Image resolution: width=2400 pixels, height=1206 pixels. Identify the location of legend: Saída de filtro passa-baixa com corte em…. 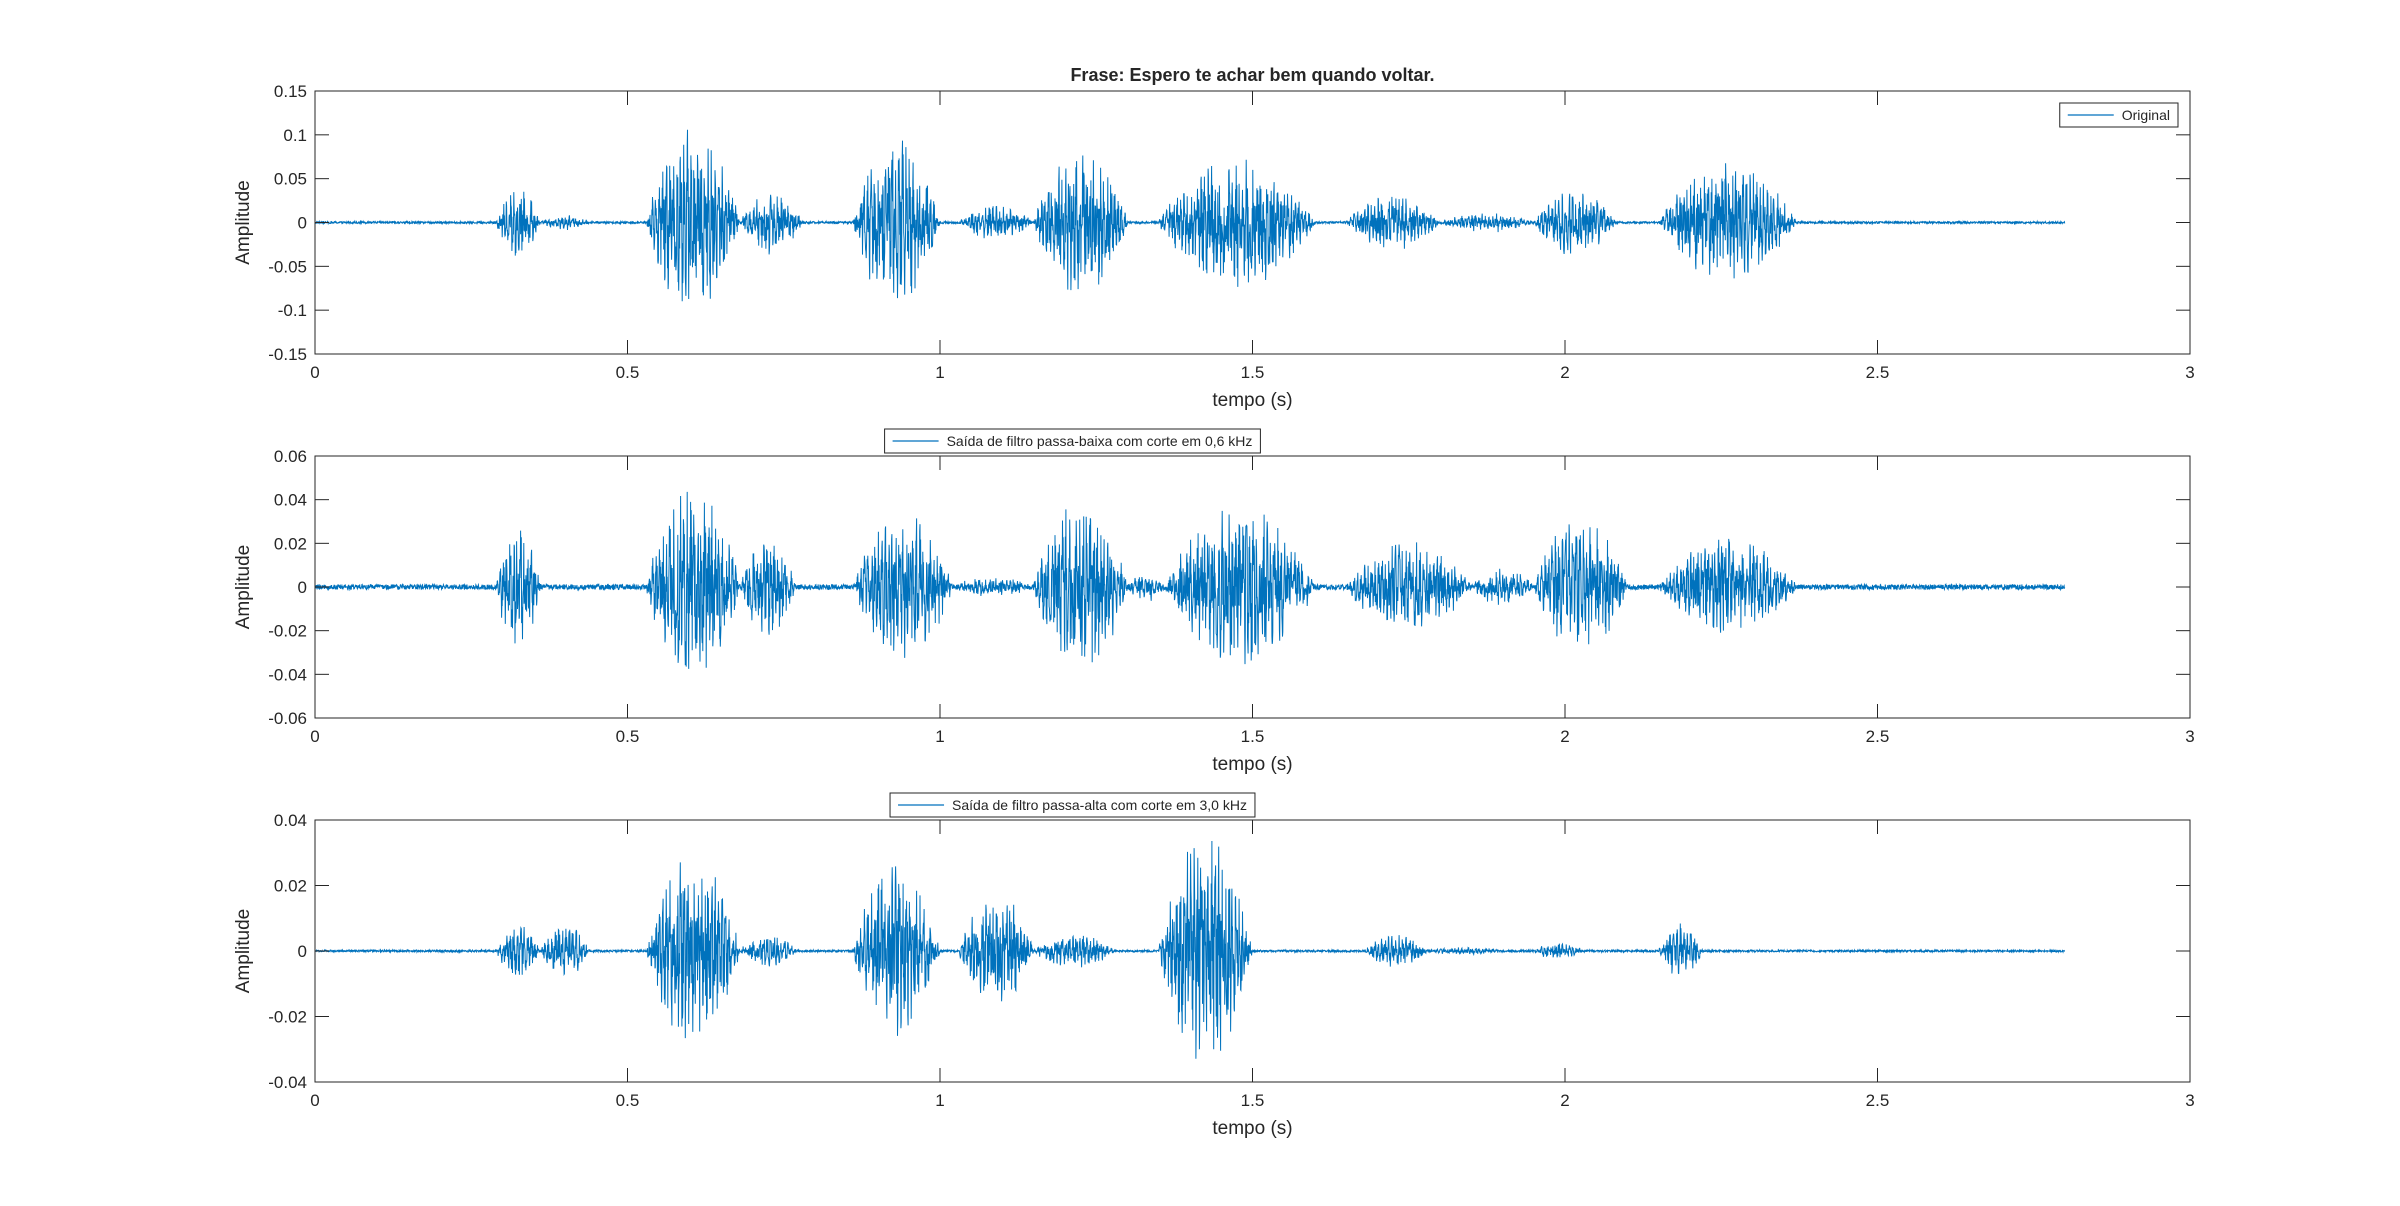
(1072, 441).